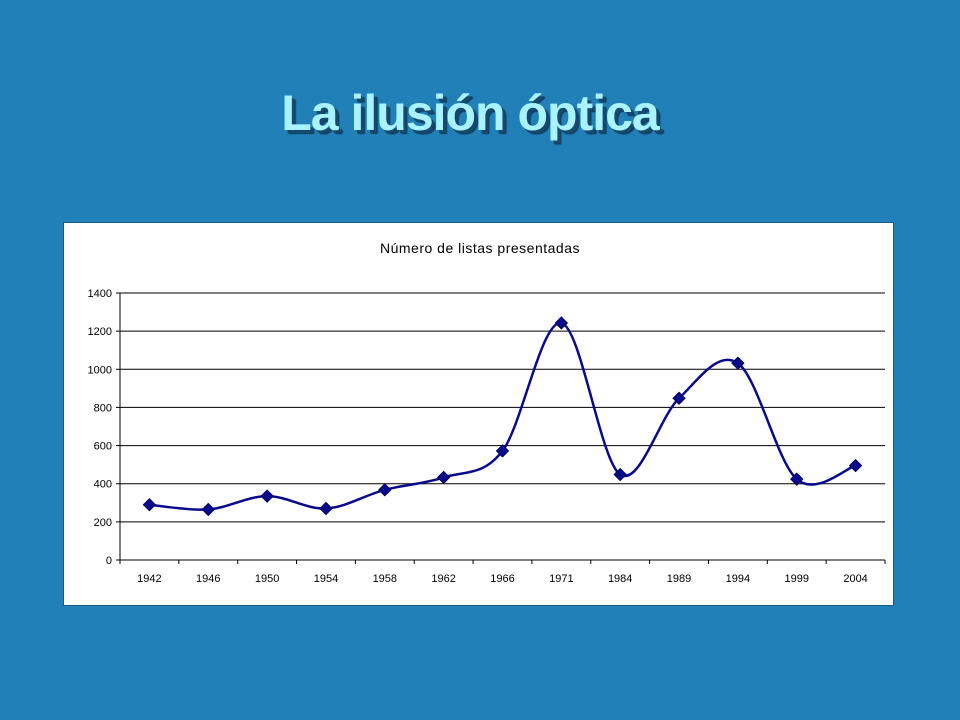 The height and width of the screenshot is (720, 960). What do you see at coordinates (103, 485) in the screenshot?
I see `y-tick-label: 400` at bounding box center [103, 485].